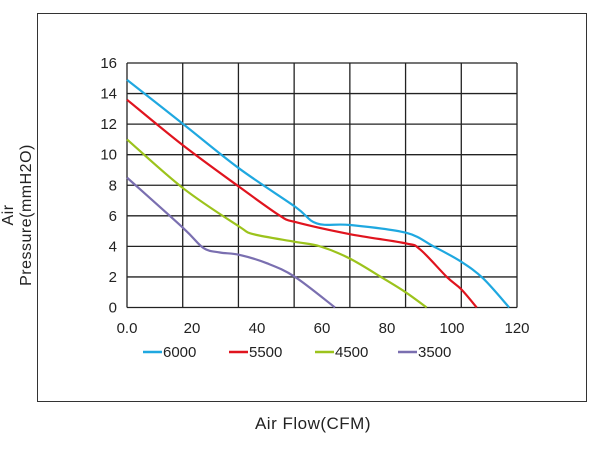  Describe the element at coordinates (451, 328) in the screenshot. I see `x-tick-label: 100` at that location.